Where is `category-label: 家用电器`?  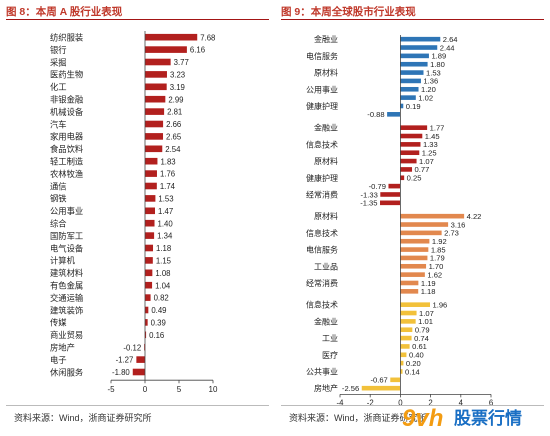 category-label: 家用电器 is located at coordinates (67, 137).